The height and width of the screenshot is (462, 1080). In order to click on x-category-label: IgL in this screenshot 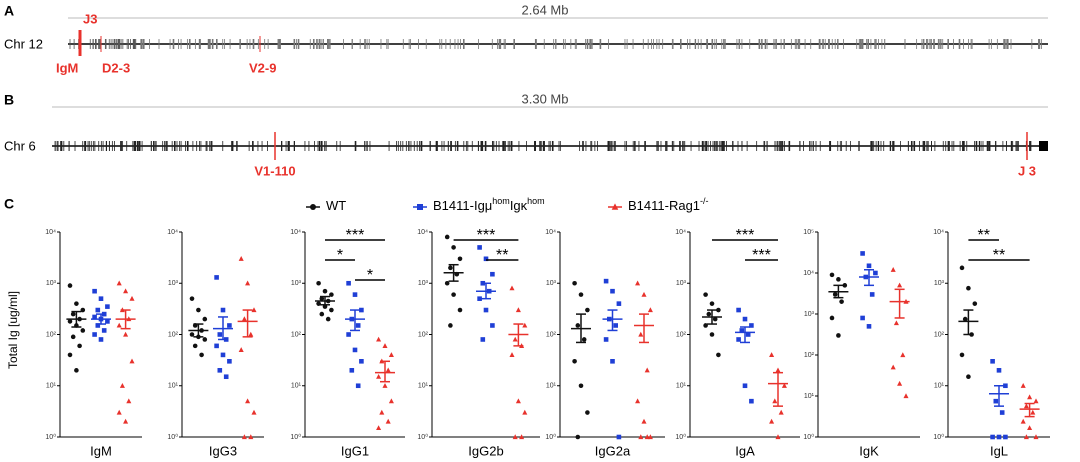, I will do `click(999, 450)`.